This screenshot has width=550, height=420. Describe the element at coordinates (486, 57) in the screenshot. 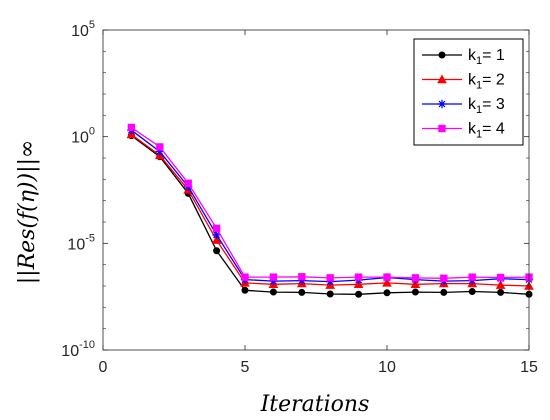

I see `legend-label-1: k1= 1` at that location.